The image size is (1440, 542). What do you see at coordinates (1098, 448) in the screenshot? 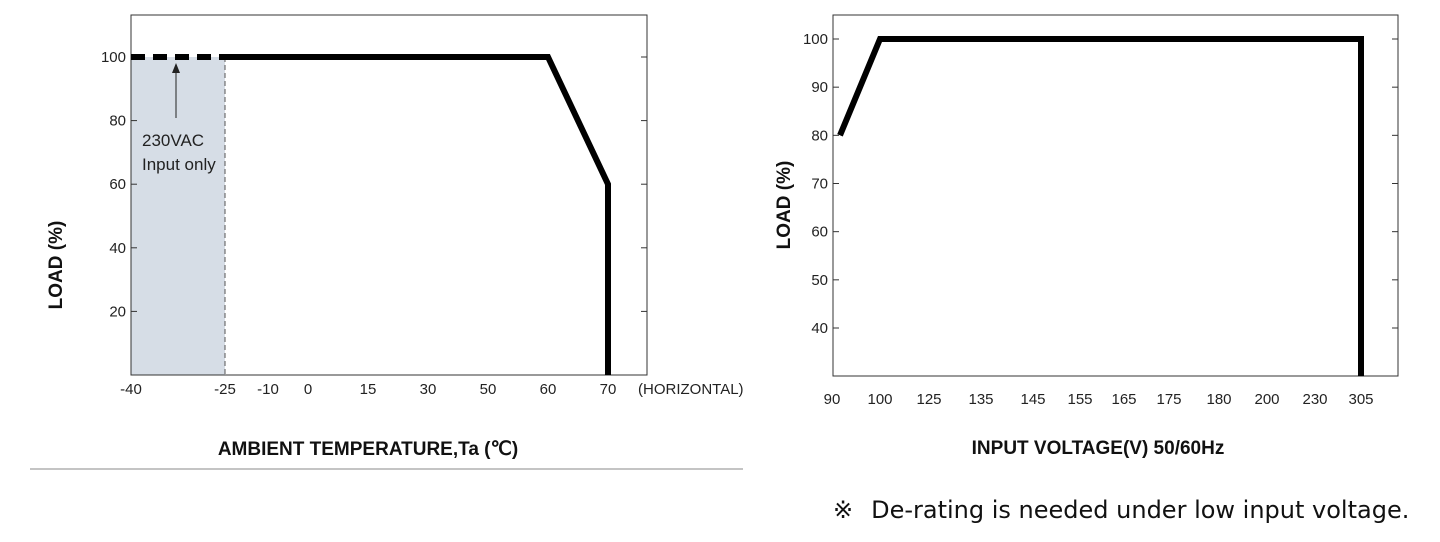
I see `right-x-axis-title: INPUT VOLTAGE(V) 50/60Hz` at bounding box center [1098, 448].